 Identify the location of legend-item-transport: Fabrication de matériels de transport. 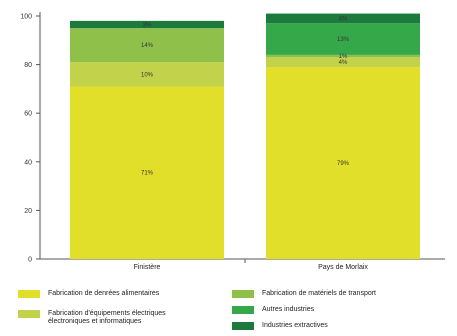
(304, 294).